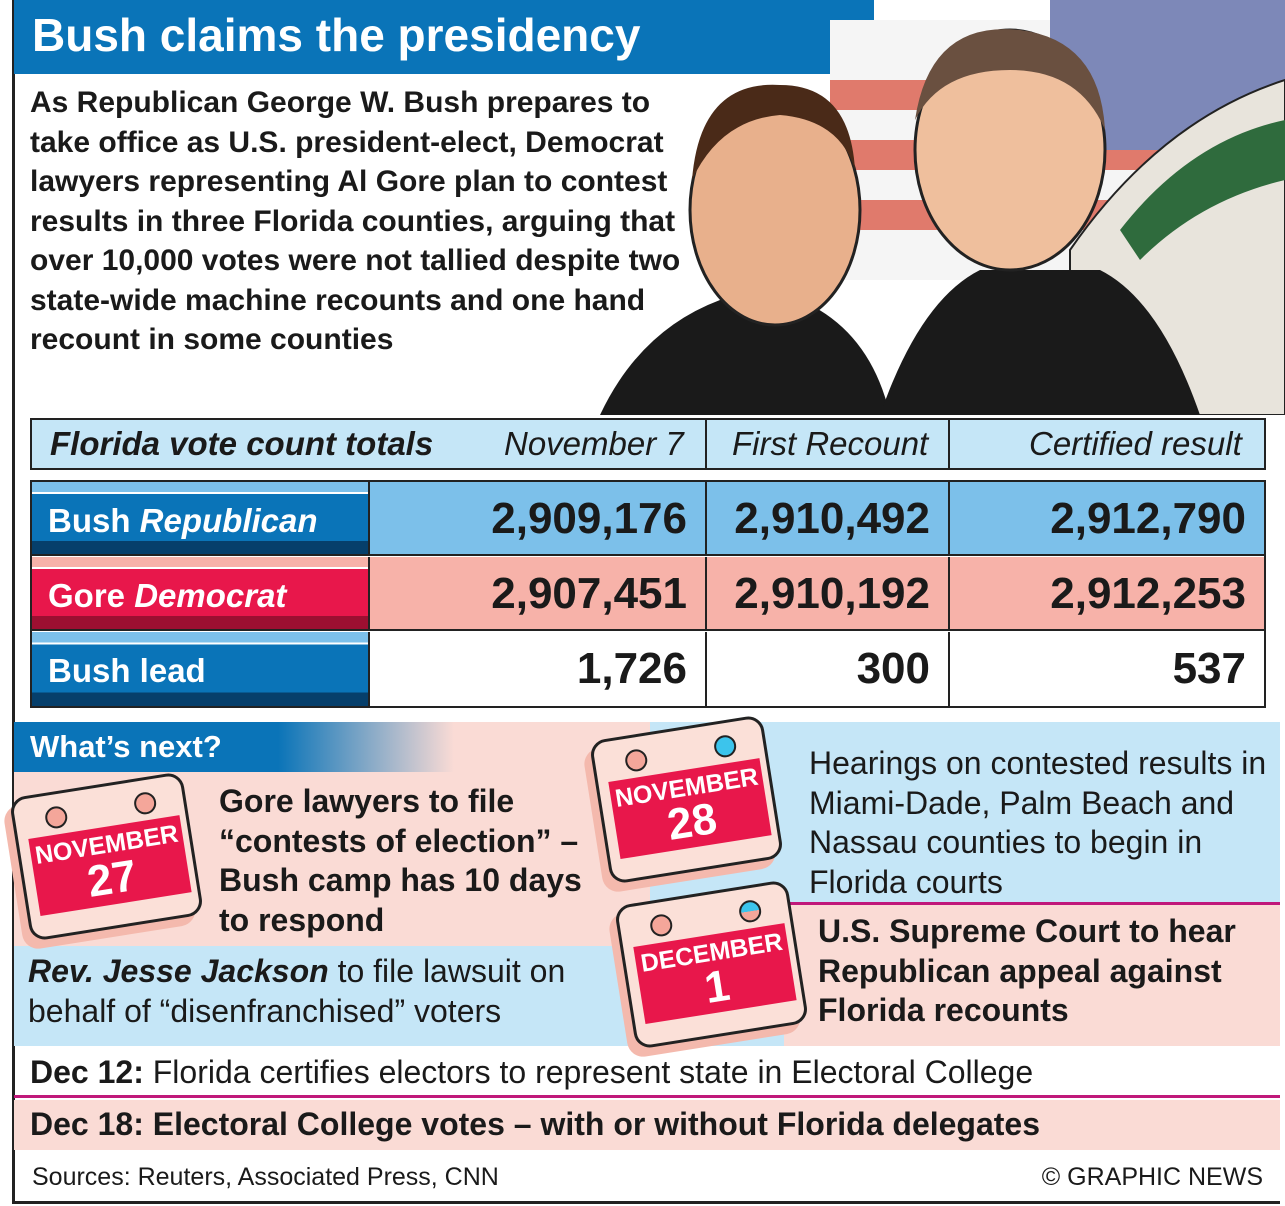  Describe the element at coordinates (265, 1177) in the screenshot. I see `sources: Sources: Reuters, Associated Press, CNN` at that location.